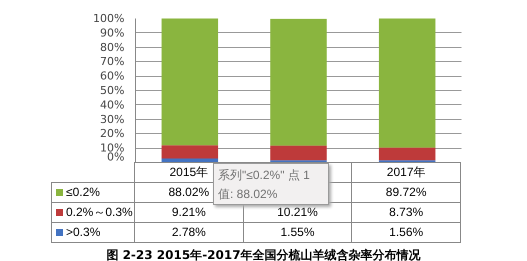 This screenshot has height=261, width=527. Describe the element at coordinates (112, 47) in the screenshot. I see `y-tick-label: 80%` at that location.